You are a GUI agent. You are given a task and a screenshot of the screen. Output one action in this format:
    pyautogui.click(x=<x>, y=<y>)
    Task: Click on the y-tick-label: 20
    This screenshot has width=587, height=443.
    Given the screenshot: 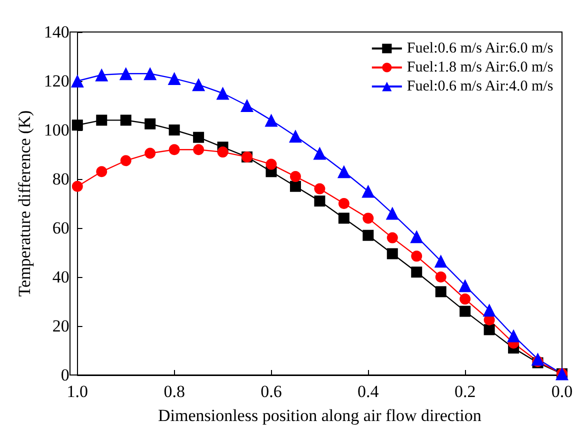 What is the action you would take?
    pyautogui.click(x=61, y=326)
    